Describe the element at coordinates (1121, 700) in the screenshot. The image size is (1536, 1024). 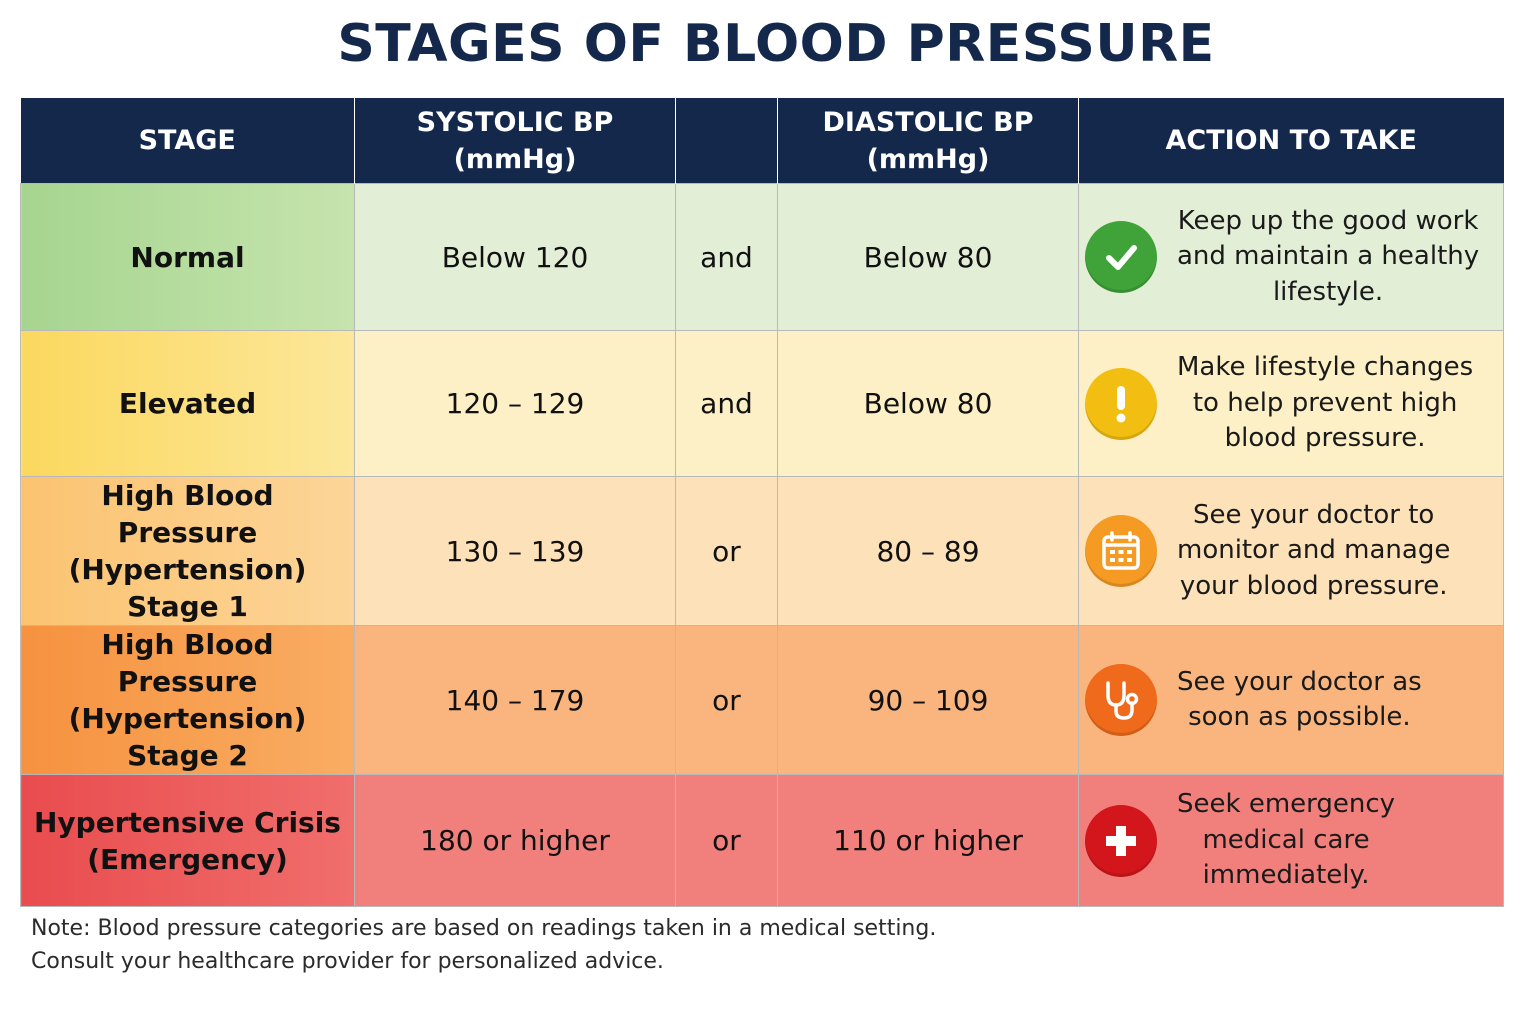
I see `stethoscope-icon` at that location.